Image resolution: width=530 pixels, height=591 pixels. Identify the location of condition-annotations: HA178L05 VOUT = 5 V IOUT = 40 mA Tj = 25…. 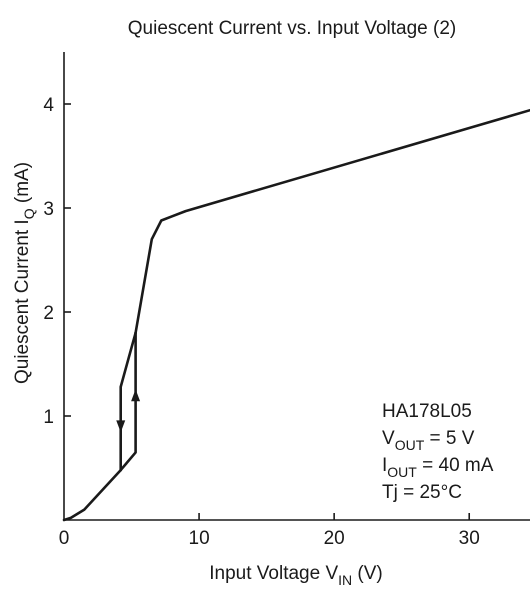
(438, 452).